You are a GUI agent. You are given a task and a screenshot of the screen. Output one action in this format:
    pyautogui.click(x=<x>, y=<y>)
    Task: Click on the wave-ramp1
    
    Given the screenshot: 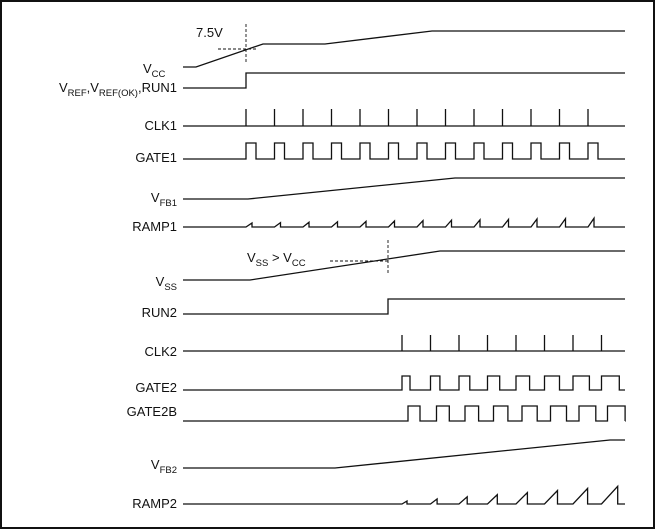 What is the action you would take?
    pyautogui.click(x=404, y=222)
    